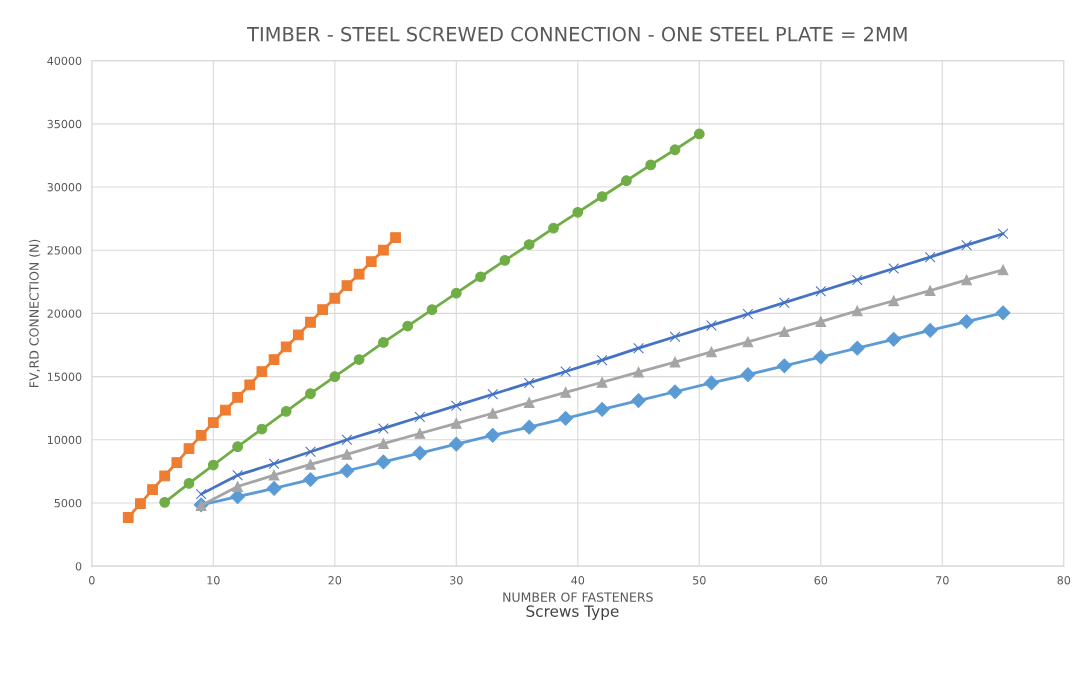  Describe the element at coordinates (64, 187) in the screenshot. I see `y-tick-label: 30000` at that location.